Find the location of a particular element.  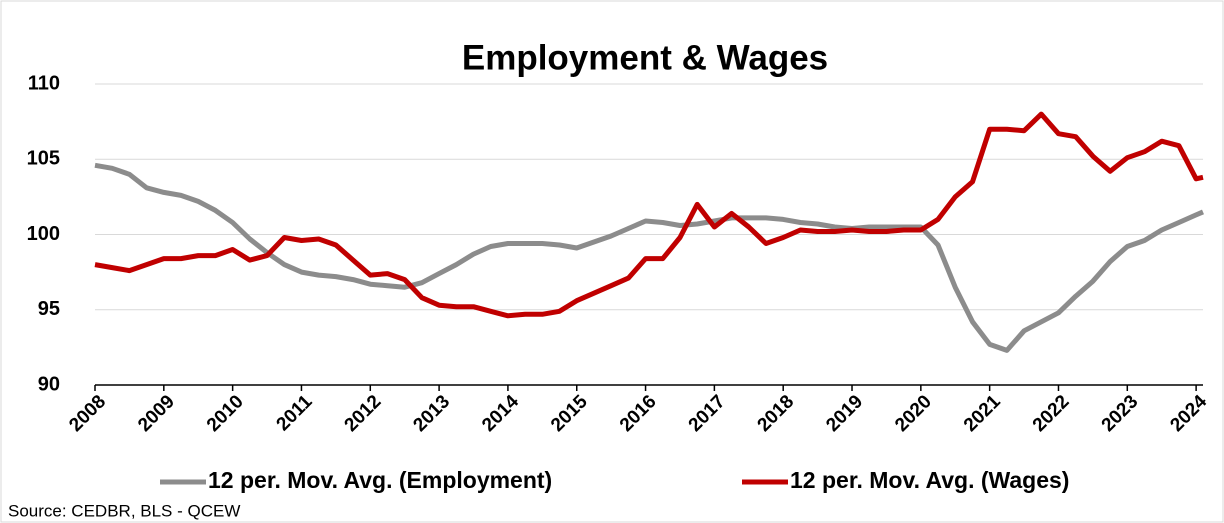

y-tick-label: 110 is located at coordinates (44, 83).